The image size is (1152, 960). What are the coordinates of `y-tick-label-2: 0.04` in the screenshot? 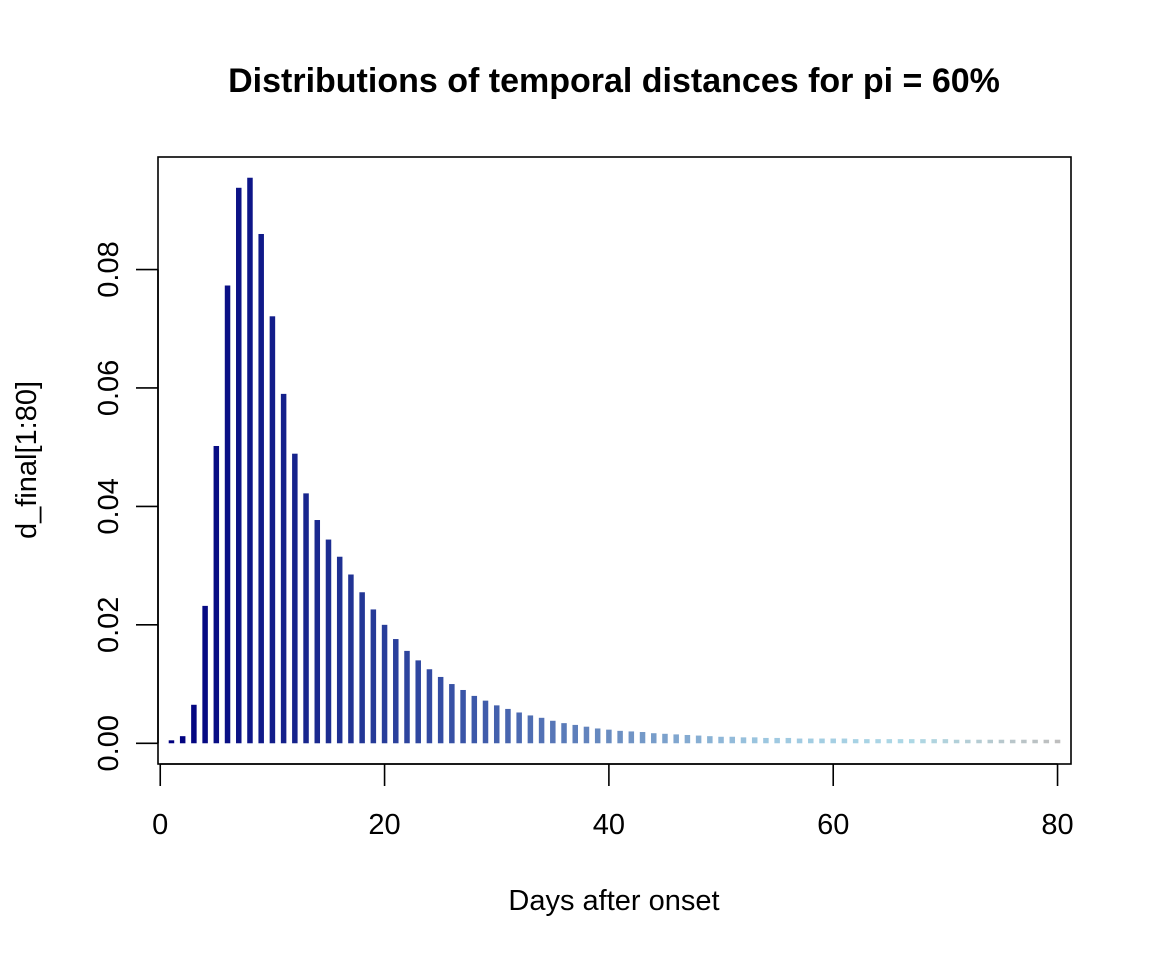 It's located at (109, 506).